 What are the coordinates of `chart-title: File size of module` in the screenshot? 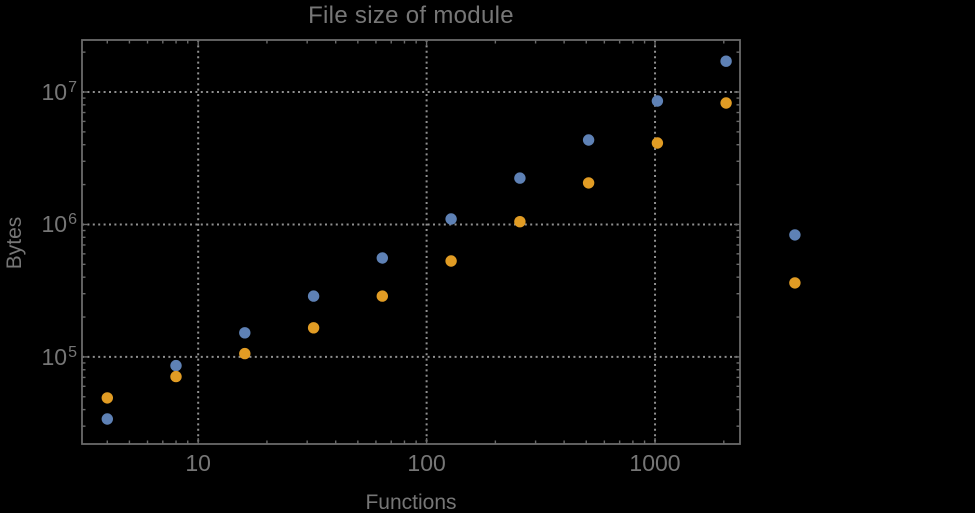 It's located at (411, 15).